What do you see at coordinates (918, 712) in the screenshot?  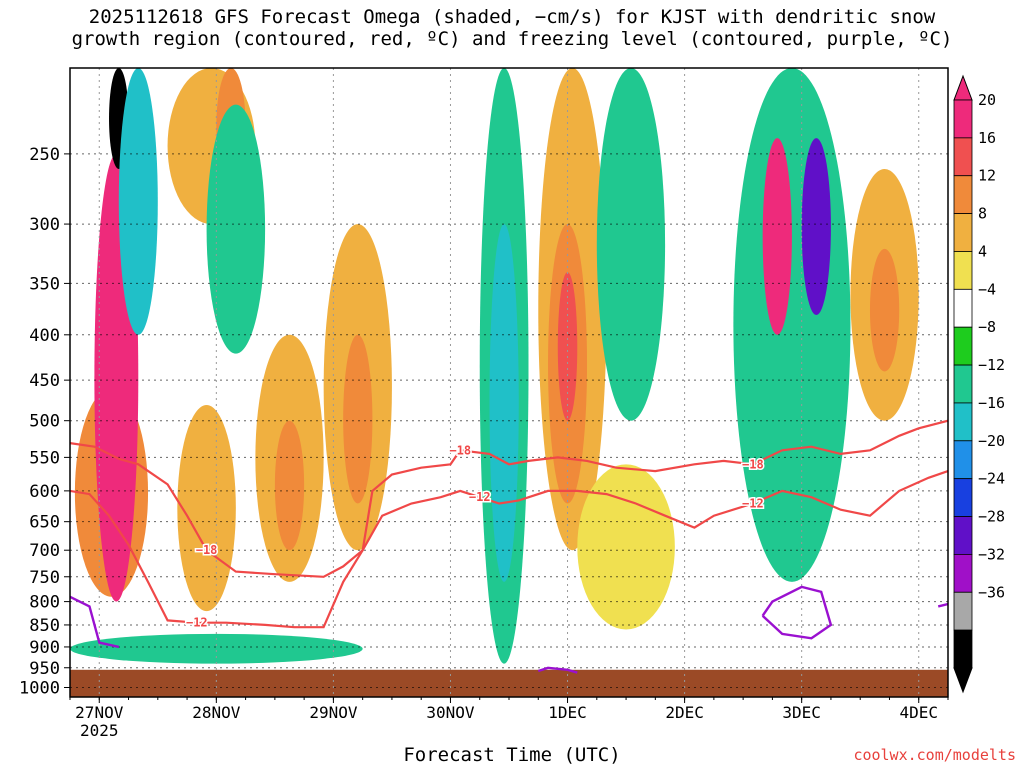 I see `x-tick-label-4DEC: 4DEC` at bounding box center [918, 712].